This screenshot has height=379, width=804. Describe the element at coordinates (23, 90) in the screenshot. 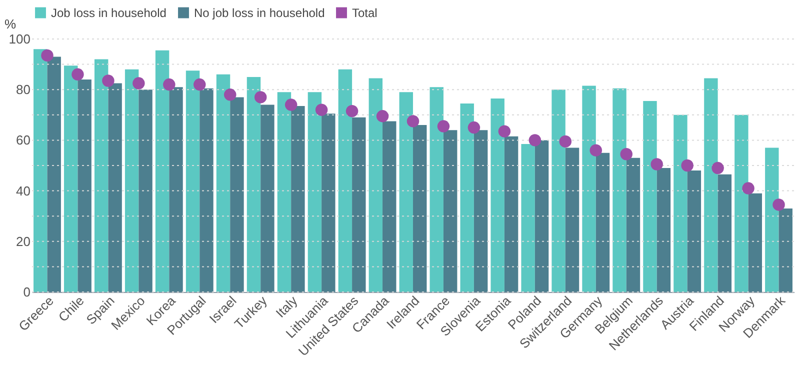

I see `y-tick-label: 80` at that location.